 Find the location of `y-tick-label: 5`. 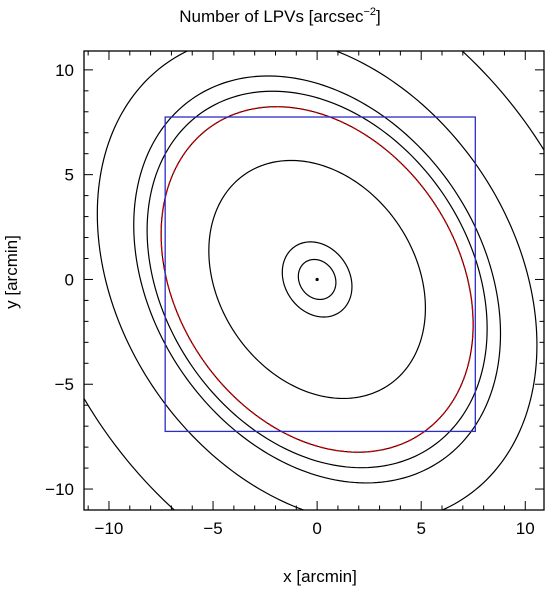

y-tick-label: 5 is located at coordinates (69, 175).